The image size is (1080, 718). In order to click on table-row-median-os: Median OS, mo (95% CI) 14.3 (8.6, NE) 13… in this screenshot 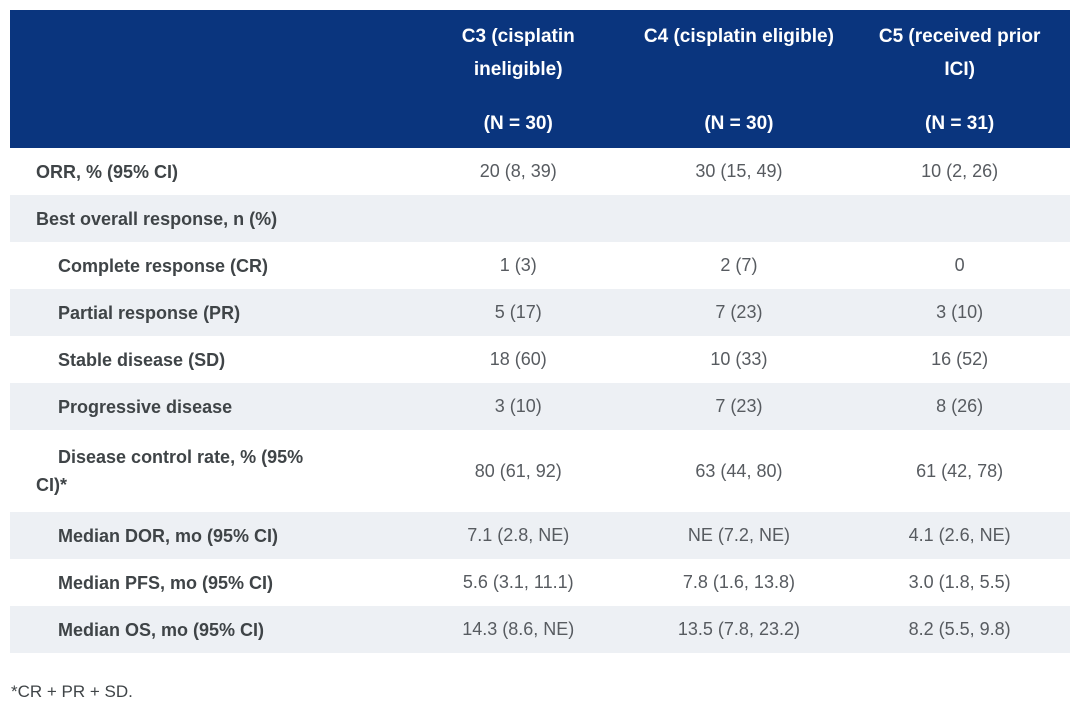, I will do `click(540, 629)`.